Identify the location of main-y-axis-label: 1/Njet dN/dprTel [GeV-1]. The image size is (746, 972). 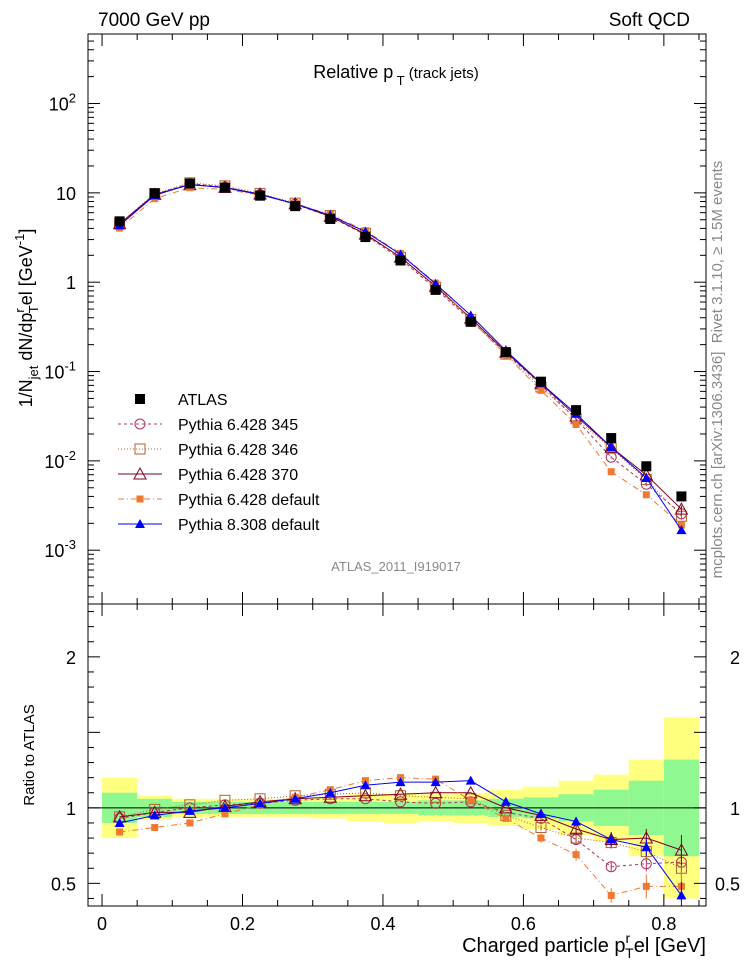
(26, 318).